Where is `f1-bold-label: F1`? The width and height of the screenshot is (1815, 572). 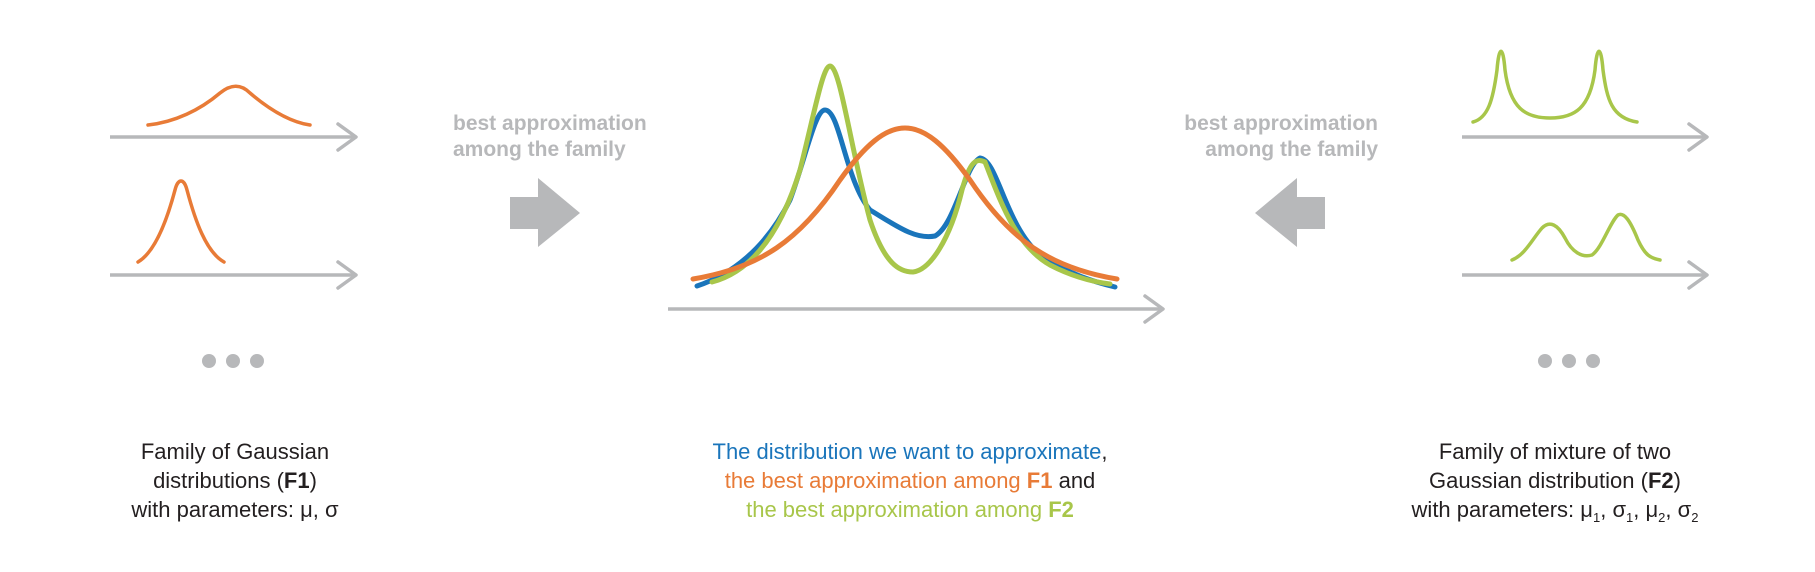 f1-bold-label: F1 is located at coordinates (1039, 480).